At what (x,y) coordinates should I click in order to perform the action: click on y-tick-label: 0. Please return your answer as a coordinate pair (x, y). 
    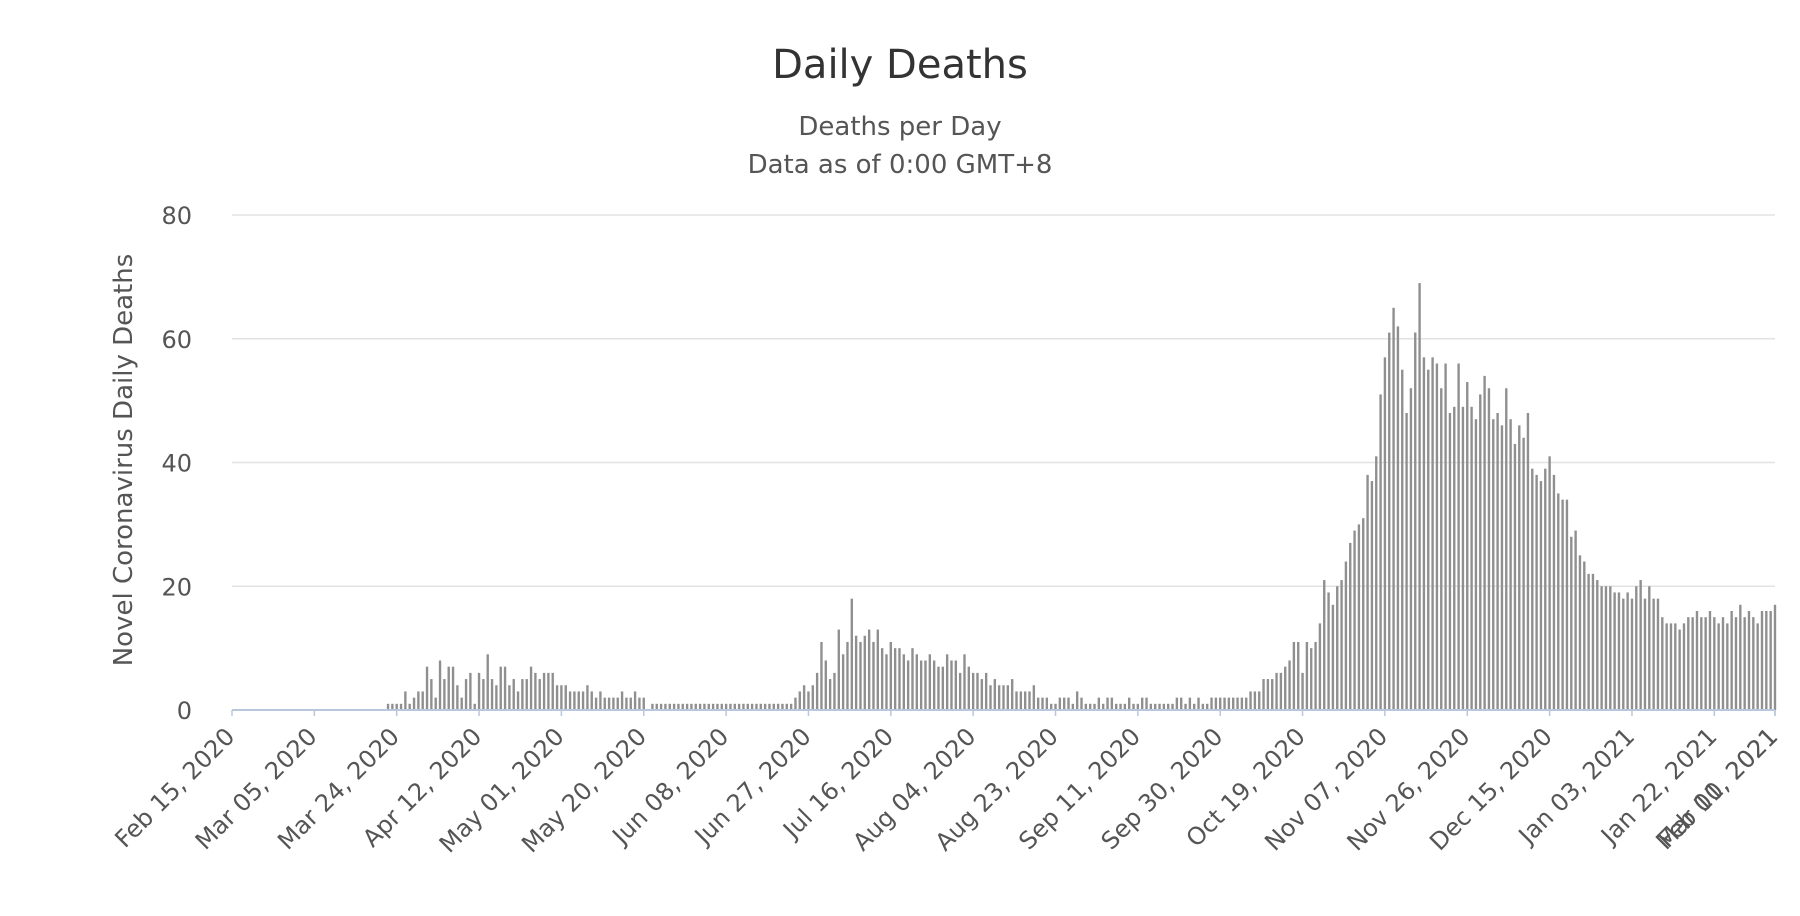
    Looking at the image, I should click on (184, 711).